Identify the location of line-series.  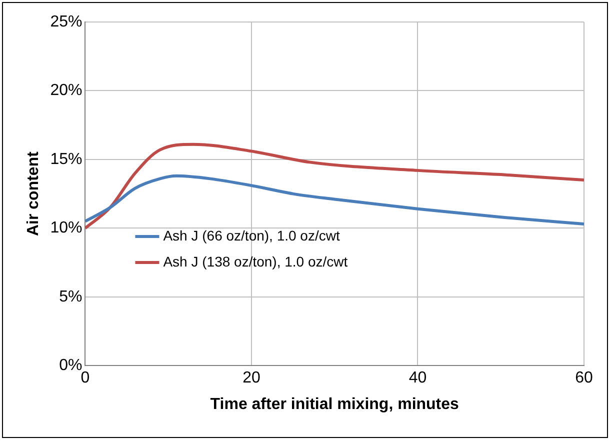
(334, 200).